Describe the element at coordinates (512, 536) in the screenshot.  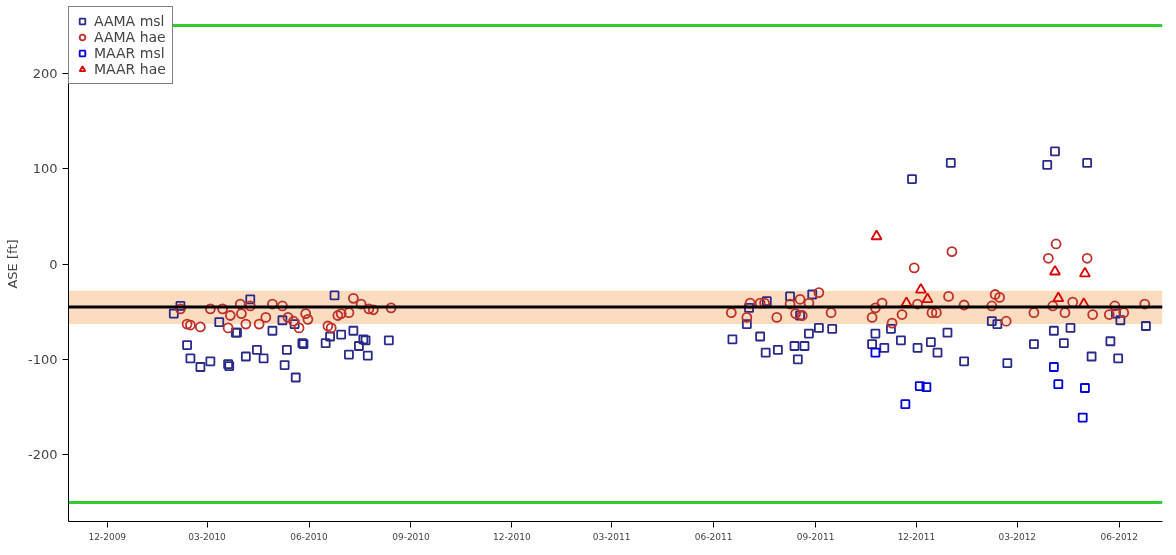
I see `x-tick-label: 12-2010` at that location.